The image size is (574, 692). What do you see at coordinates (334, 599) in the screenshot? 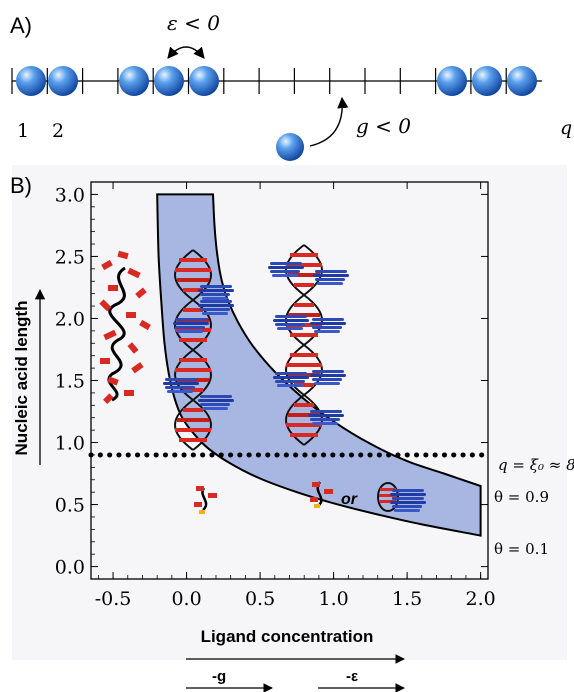
I see `x-tick-label: 1.0` at bounding box center [334, 599].